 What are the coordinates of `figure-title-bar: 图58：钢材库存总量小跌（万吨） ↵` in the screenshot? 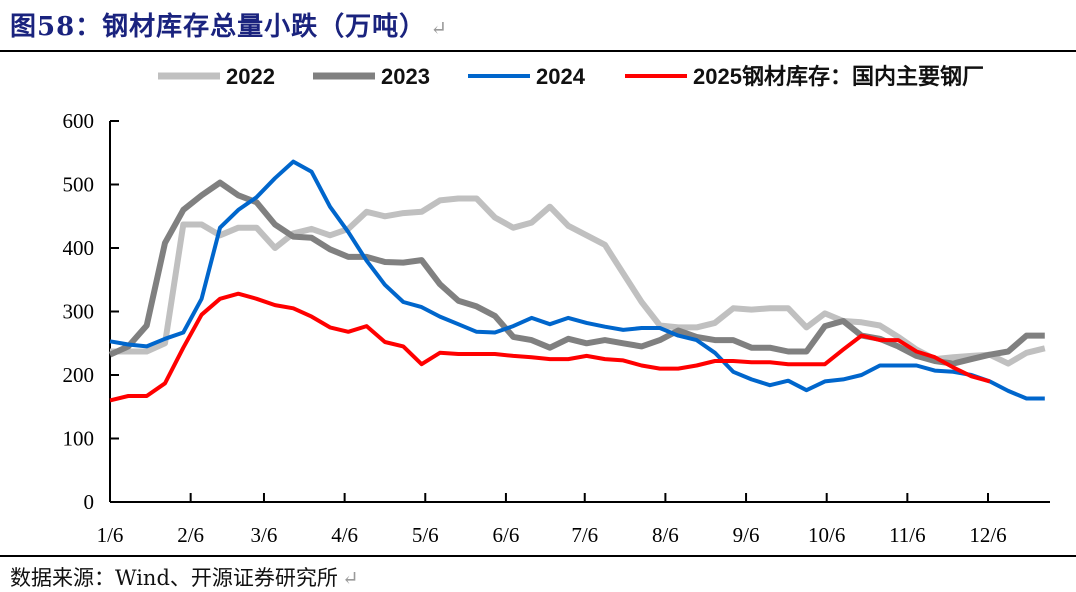 It's located at (538, 26).